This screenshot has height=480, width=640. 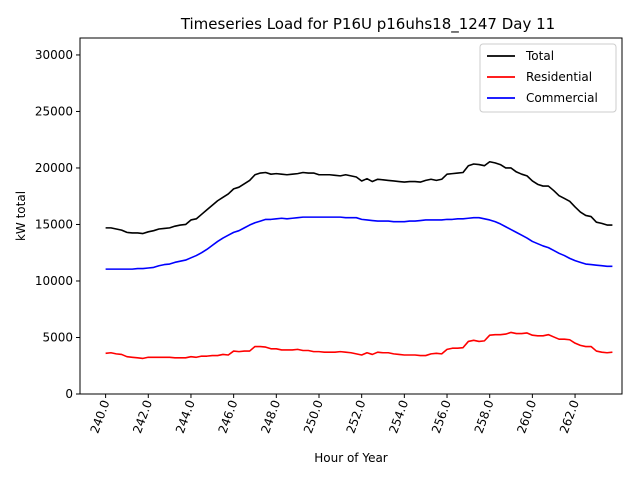 I want to click on y-tick-label: 25000, so click(x=54, y=111).